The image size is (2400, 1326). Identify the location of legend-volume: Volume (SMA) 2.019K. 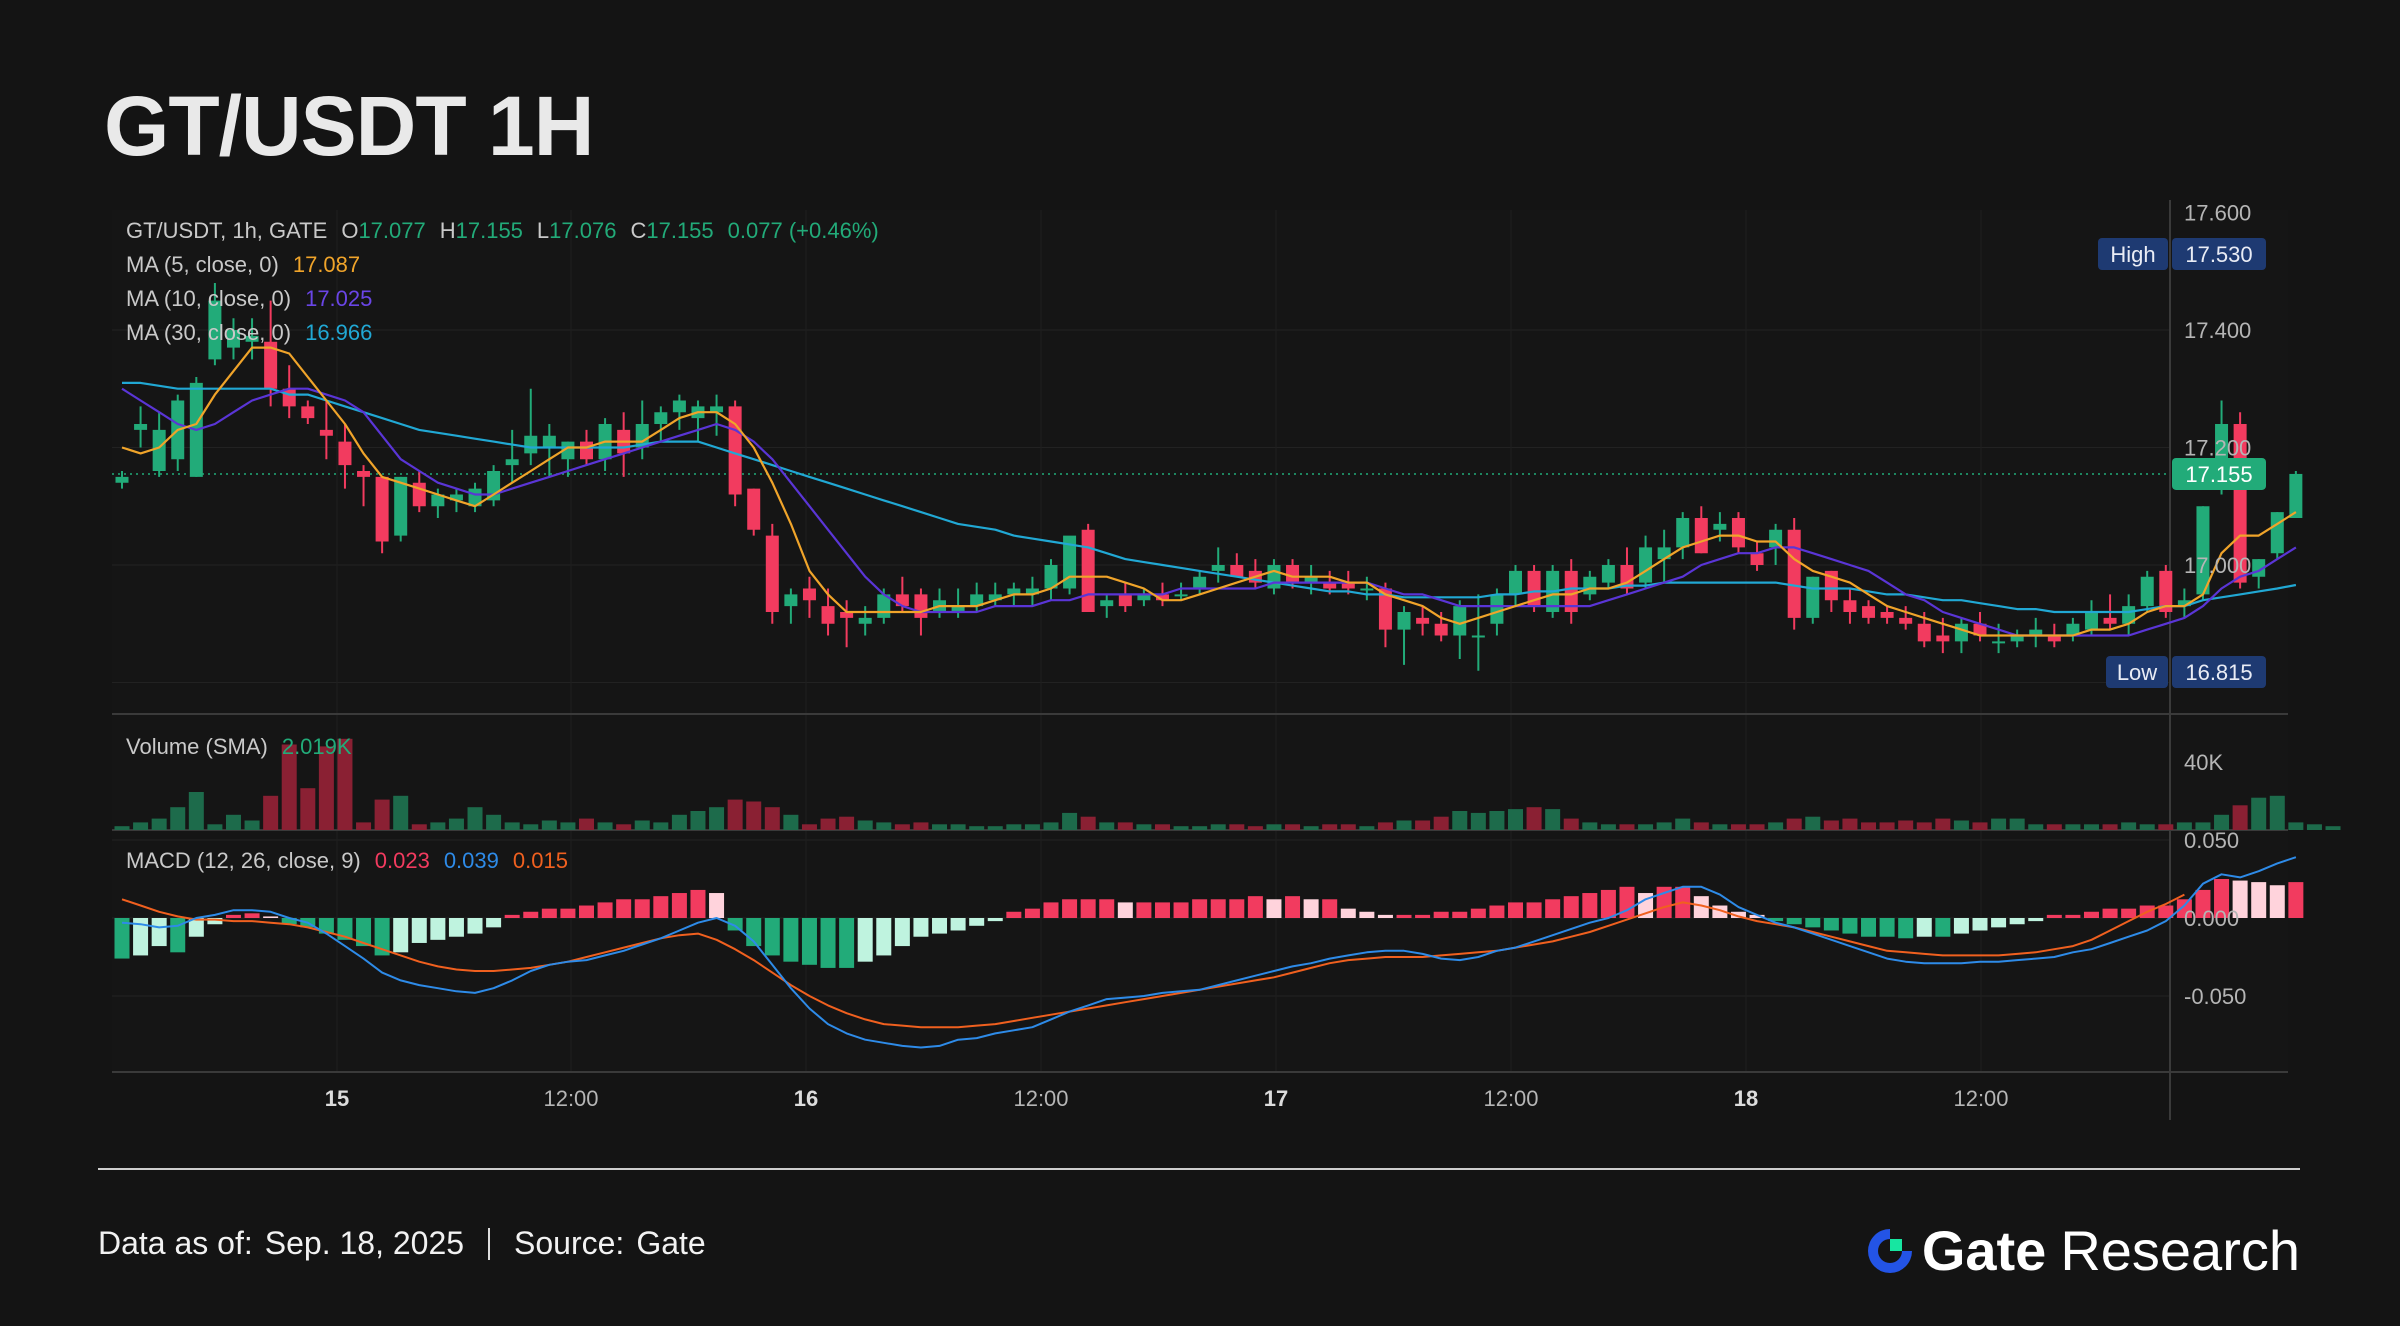
(239, 746).